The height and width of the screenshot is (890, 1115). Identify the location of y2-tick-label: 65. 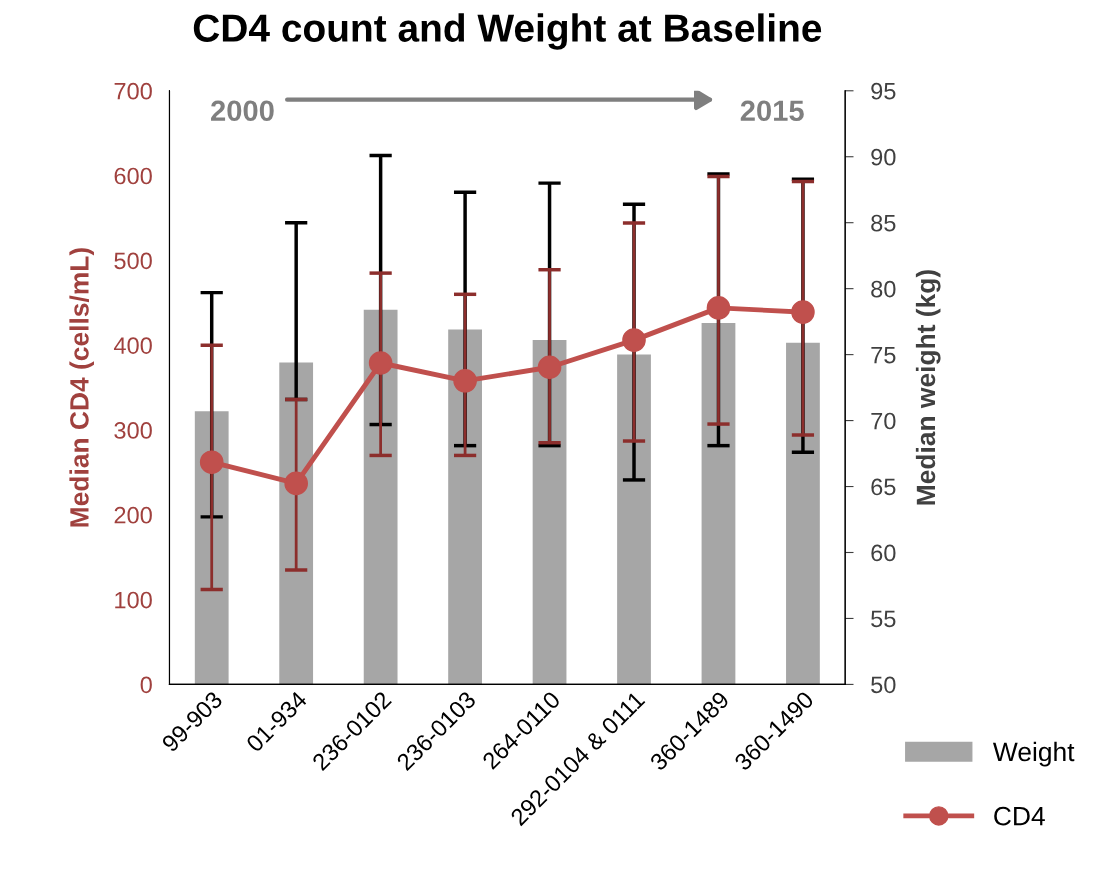
(883, 487).